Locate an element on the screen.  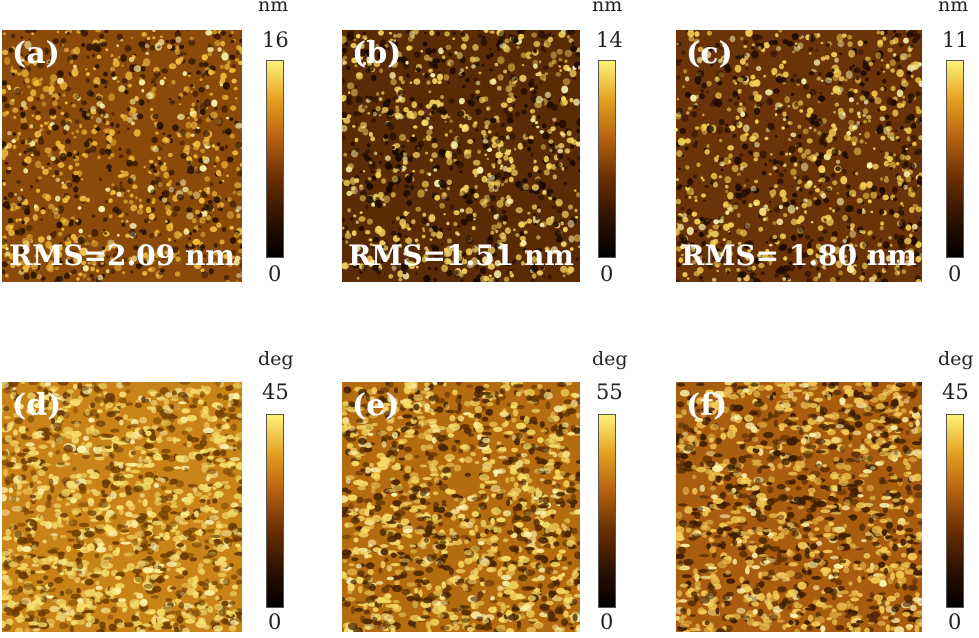
colorbar-max: 14 is located at coordinates (609, 40).